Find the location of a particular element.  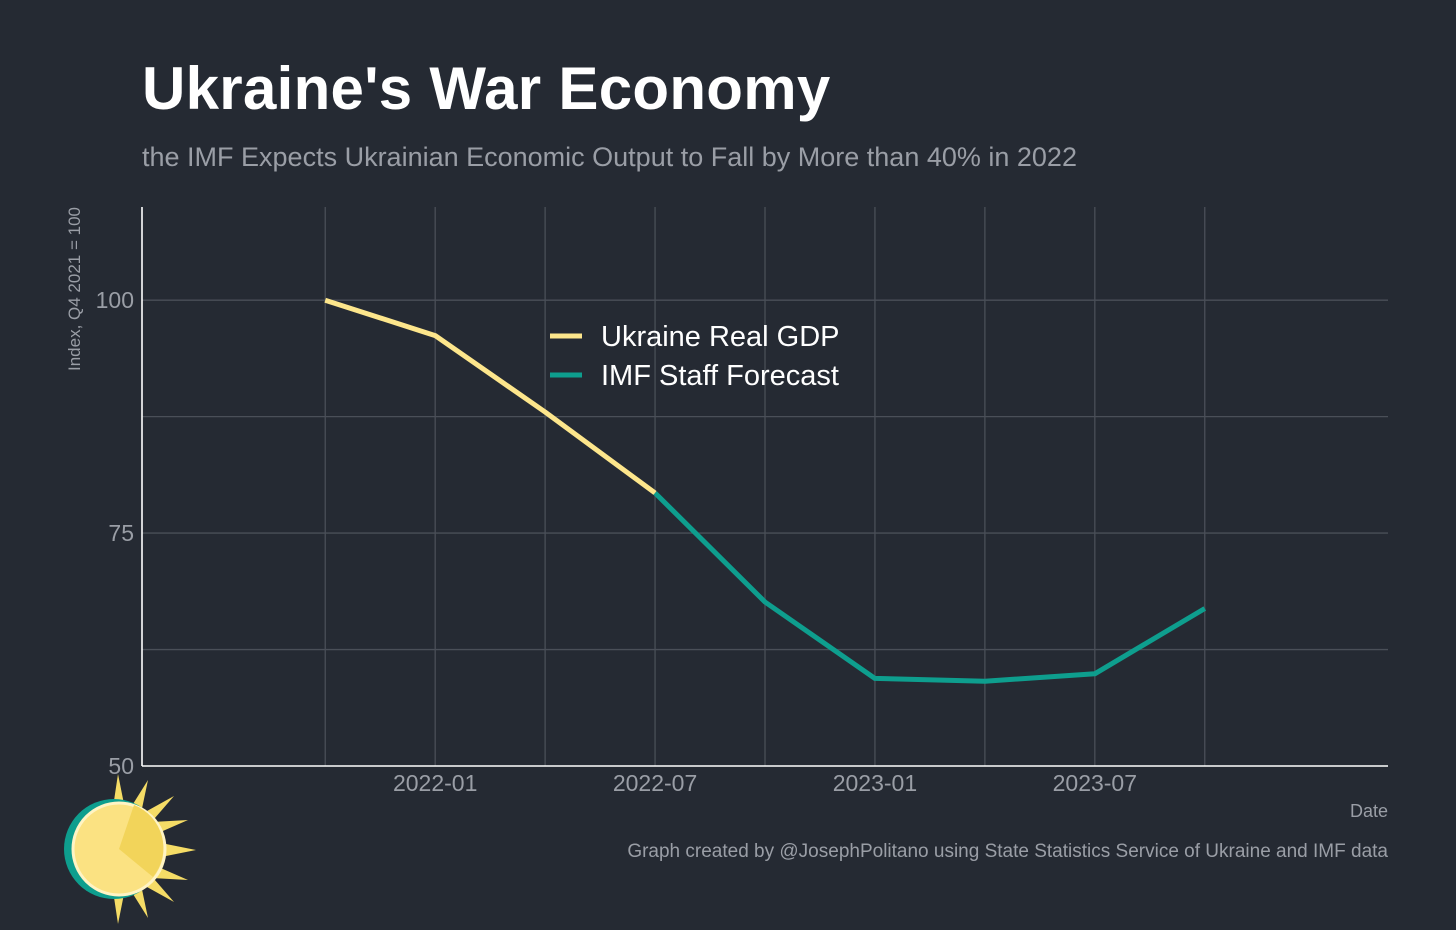

x-tick-label: 2022-01 is located at coordinates (435, 783).